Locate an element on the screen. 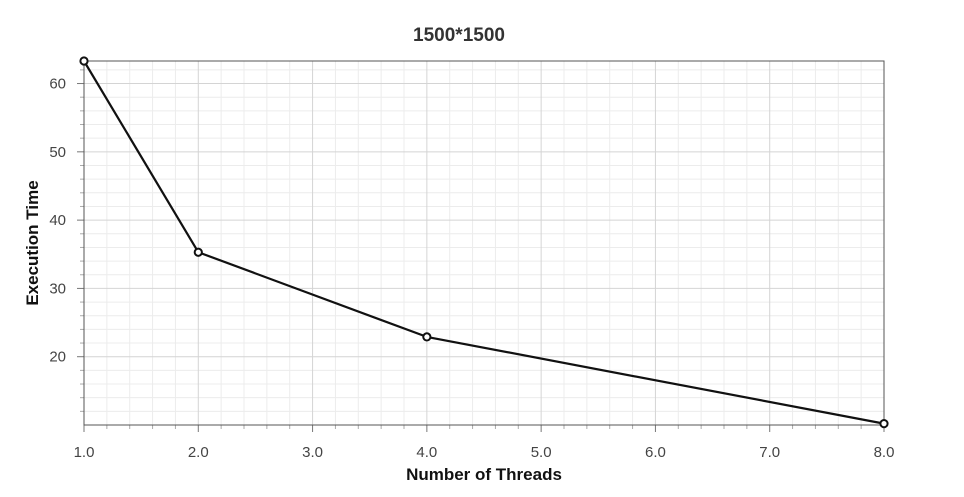 The width and height of the screenshot is (964, 497). x-tick-label: 5.0 is located at coordinates (541, 452).